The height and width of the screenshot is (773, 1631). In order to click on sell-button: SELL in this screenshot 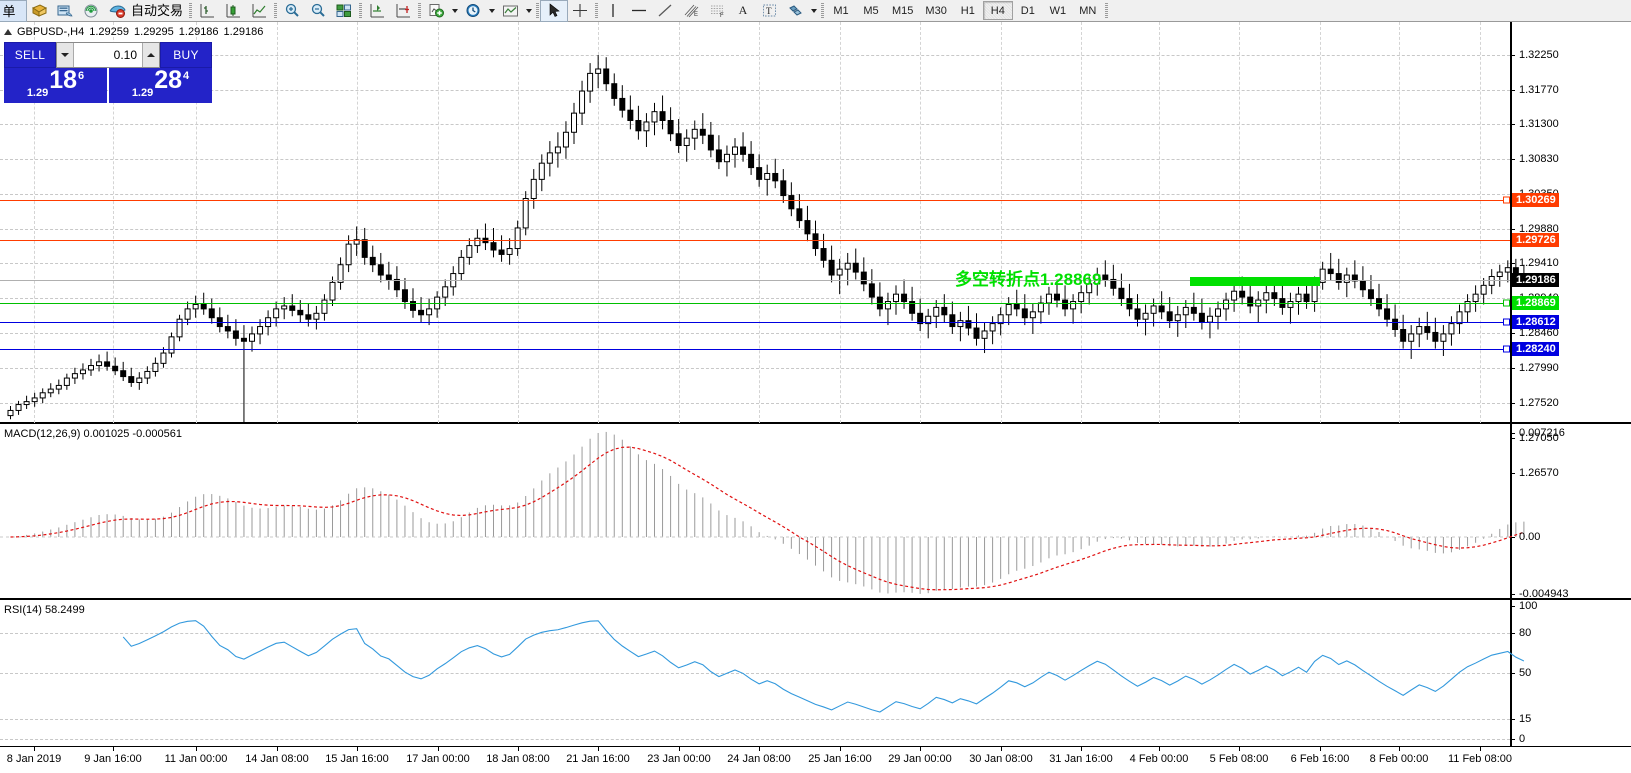, I will do `click(30, 55)`.